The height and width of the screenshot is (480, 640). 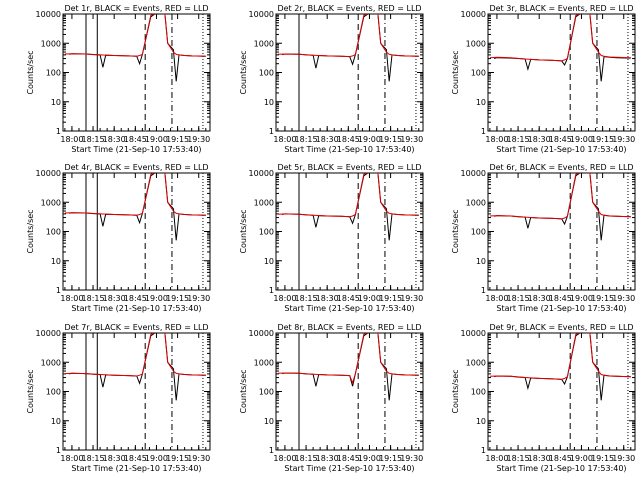 I want to click on panel-title: Det 3r, BLACK = Events, RED = LLD, so click(x=561, y=8).